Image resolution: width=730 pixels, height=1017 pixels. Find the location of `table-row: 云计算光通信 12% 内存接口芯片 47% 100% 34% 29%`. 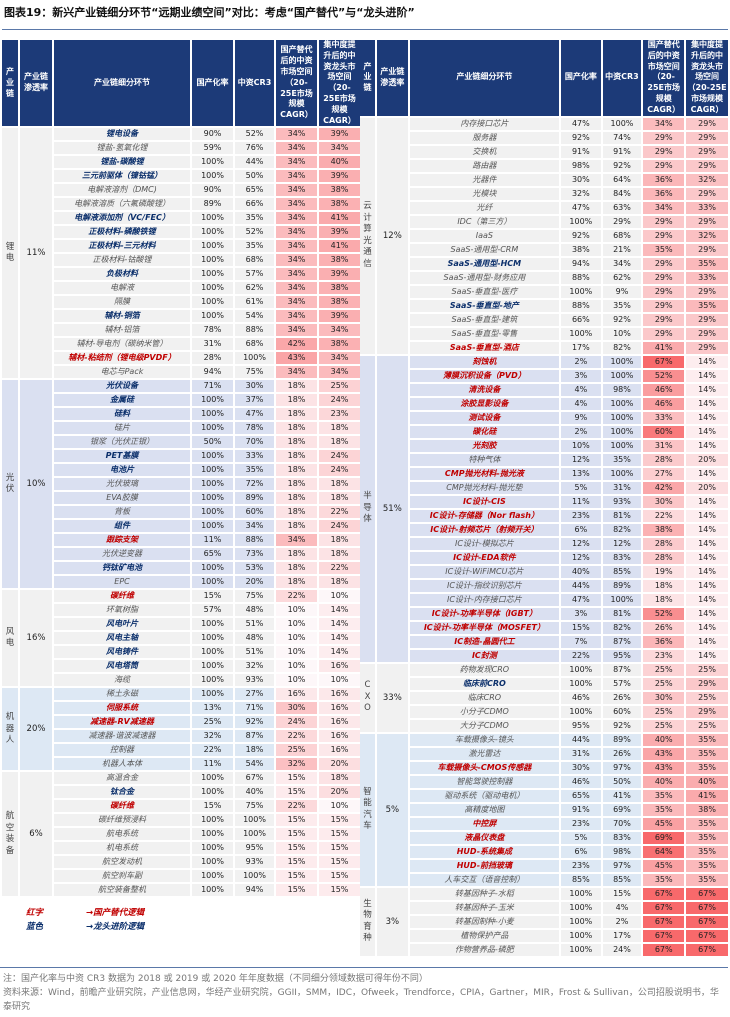

table-row: 云计算光通信 12% 内存接口芯片 47% 100% 34% 29% is located at coordinates (544, 235).